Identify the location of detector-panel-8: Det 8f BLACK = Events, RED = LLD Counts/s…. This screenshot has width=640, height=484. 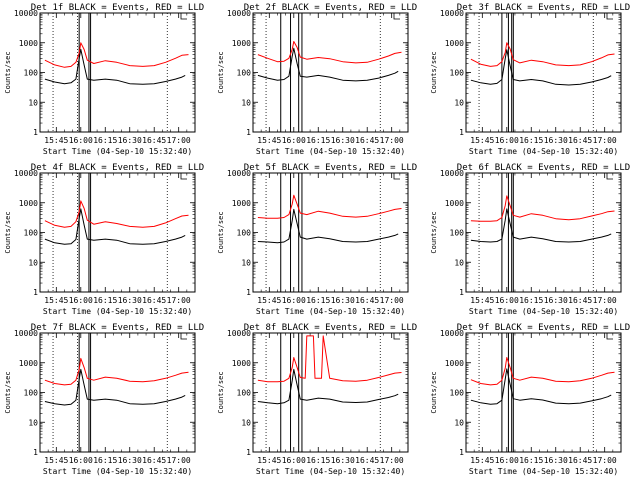
(317, 399).